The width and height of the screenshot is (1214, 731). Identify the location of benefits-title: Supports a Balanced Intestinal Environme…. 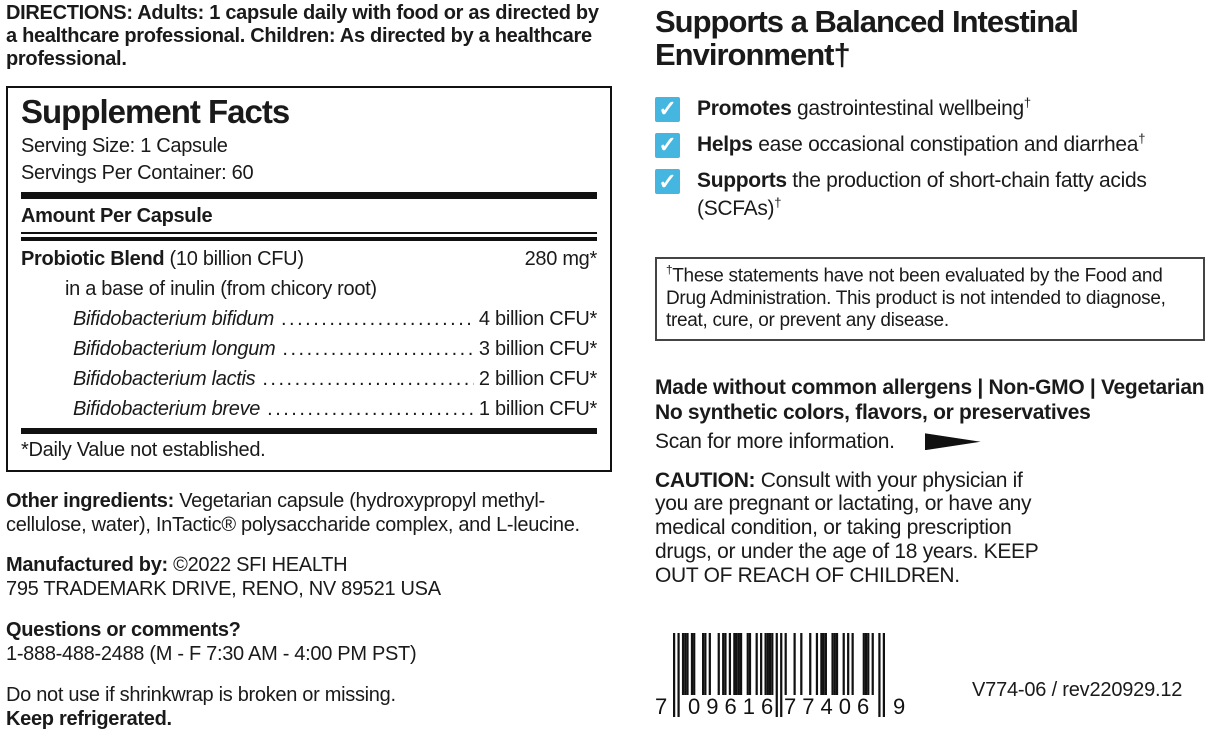
(867, 38).